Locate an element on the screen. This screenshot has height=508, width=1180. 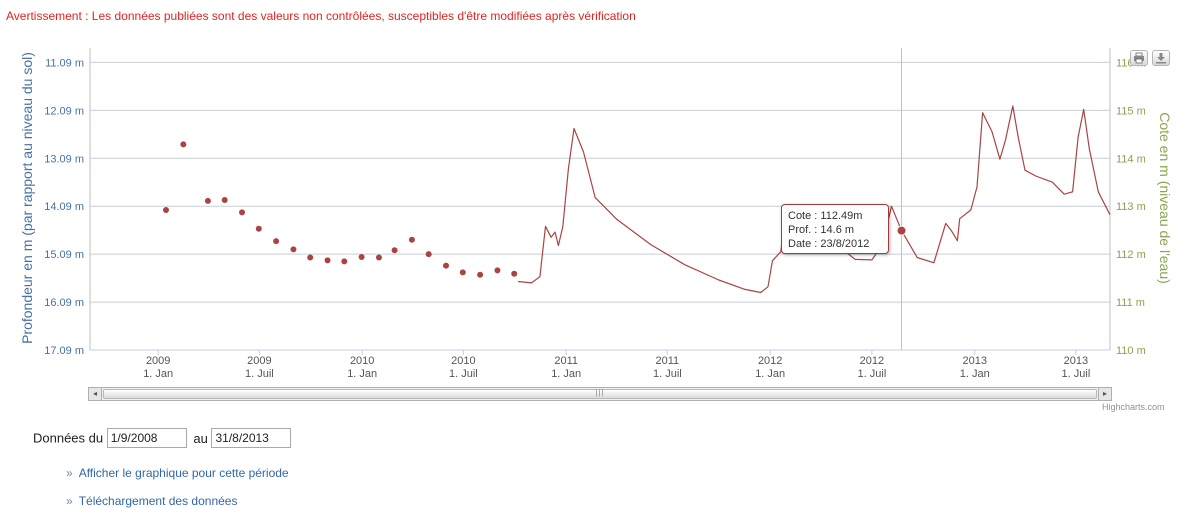
download-icon is located at coordinates (1161, 58).